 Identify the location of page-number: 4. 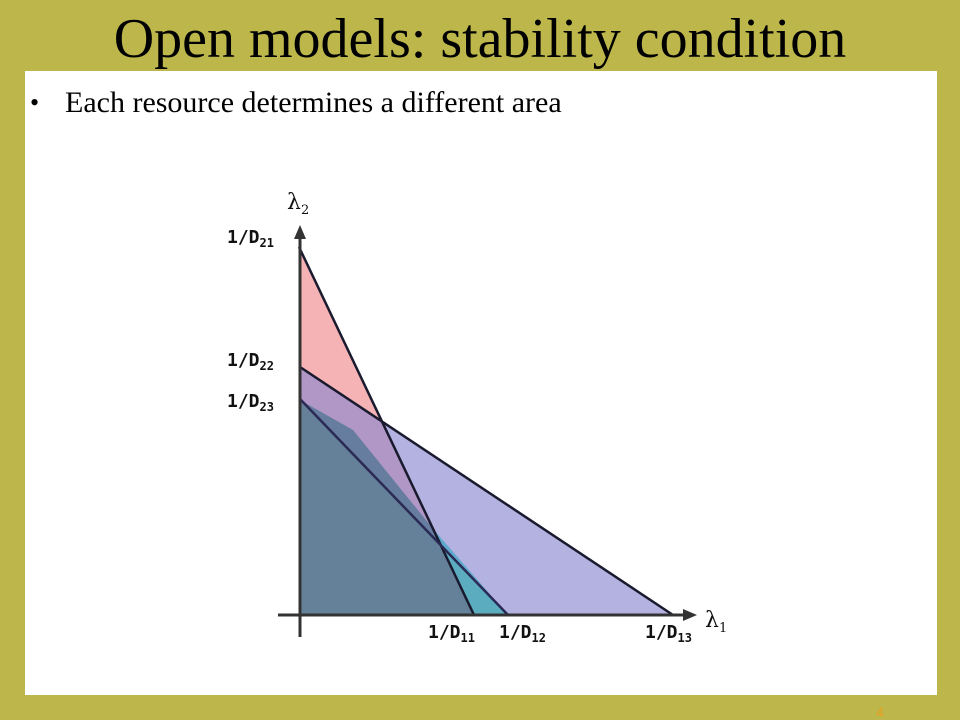
(880, 712).